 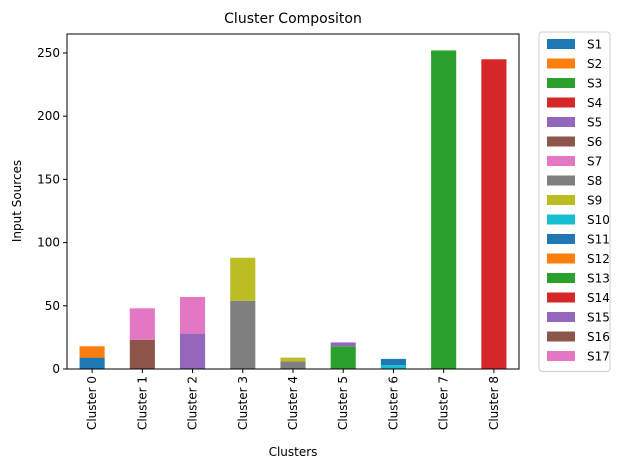 What do you see at coordinates (598, 318) in the screenshot?
I see `legend-label-s15: S15` at bounding box center [598, 318].